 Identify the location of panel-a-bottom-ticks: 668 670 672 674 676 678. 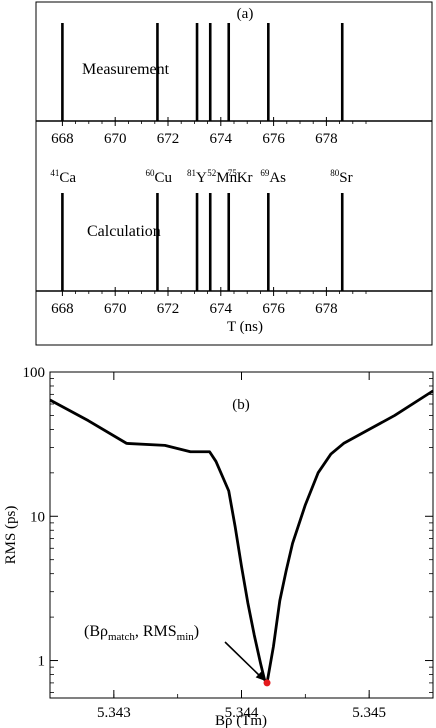
(209, 302).